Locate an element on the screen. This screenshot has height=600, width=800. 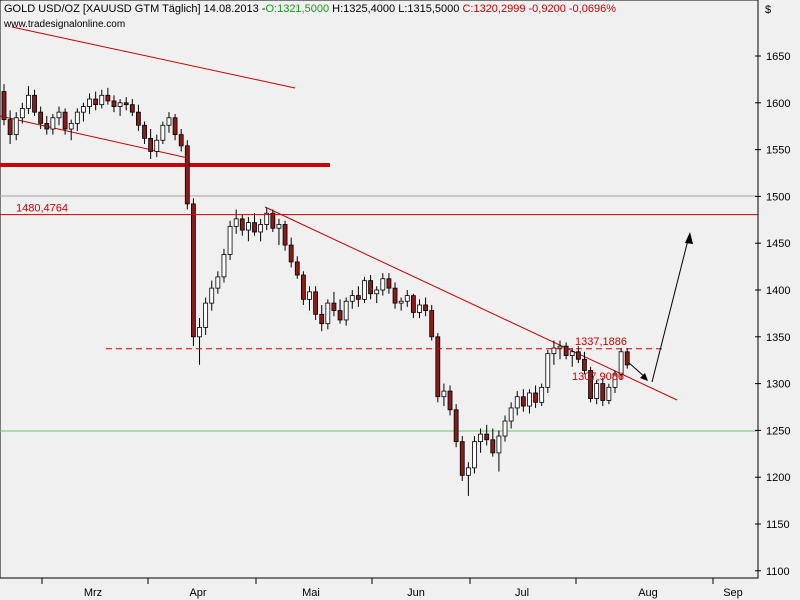
x-axis-ticks: Mrz Apr Mai Jun Jul Aug Sep is located at coordinates (392, 588).